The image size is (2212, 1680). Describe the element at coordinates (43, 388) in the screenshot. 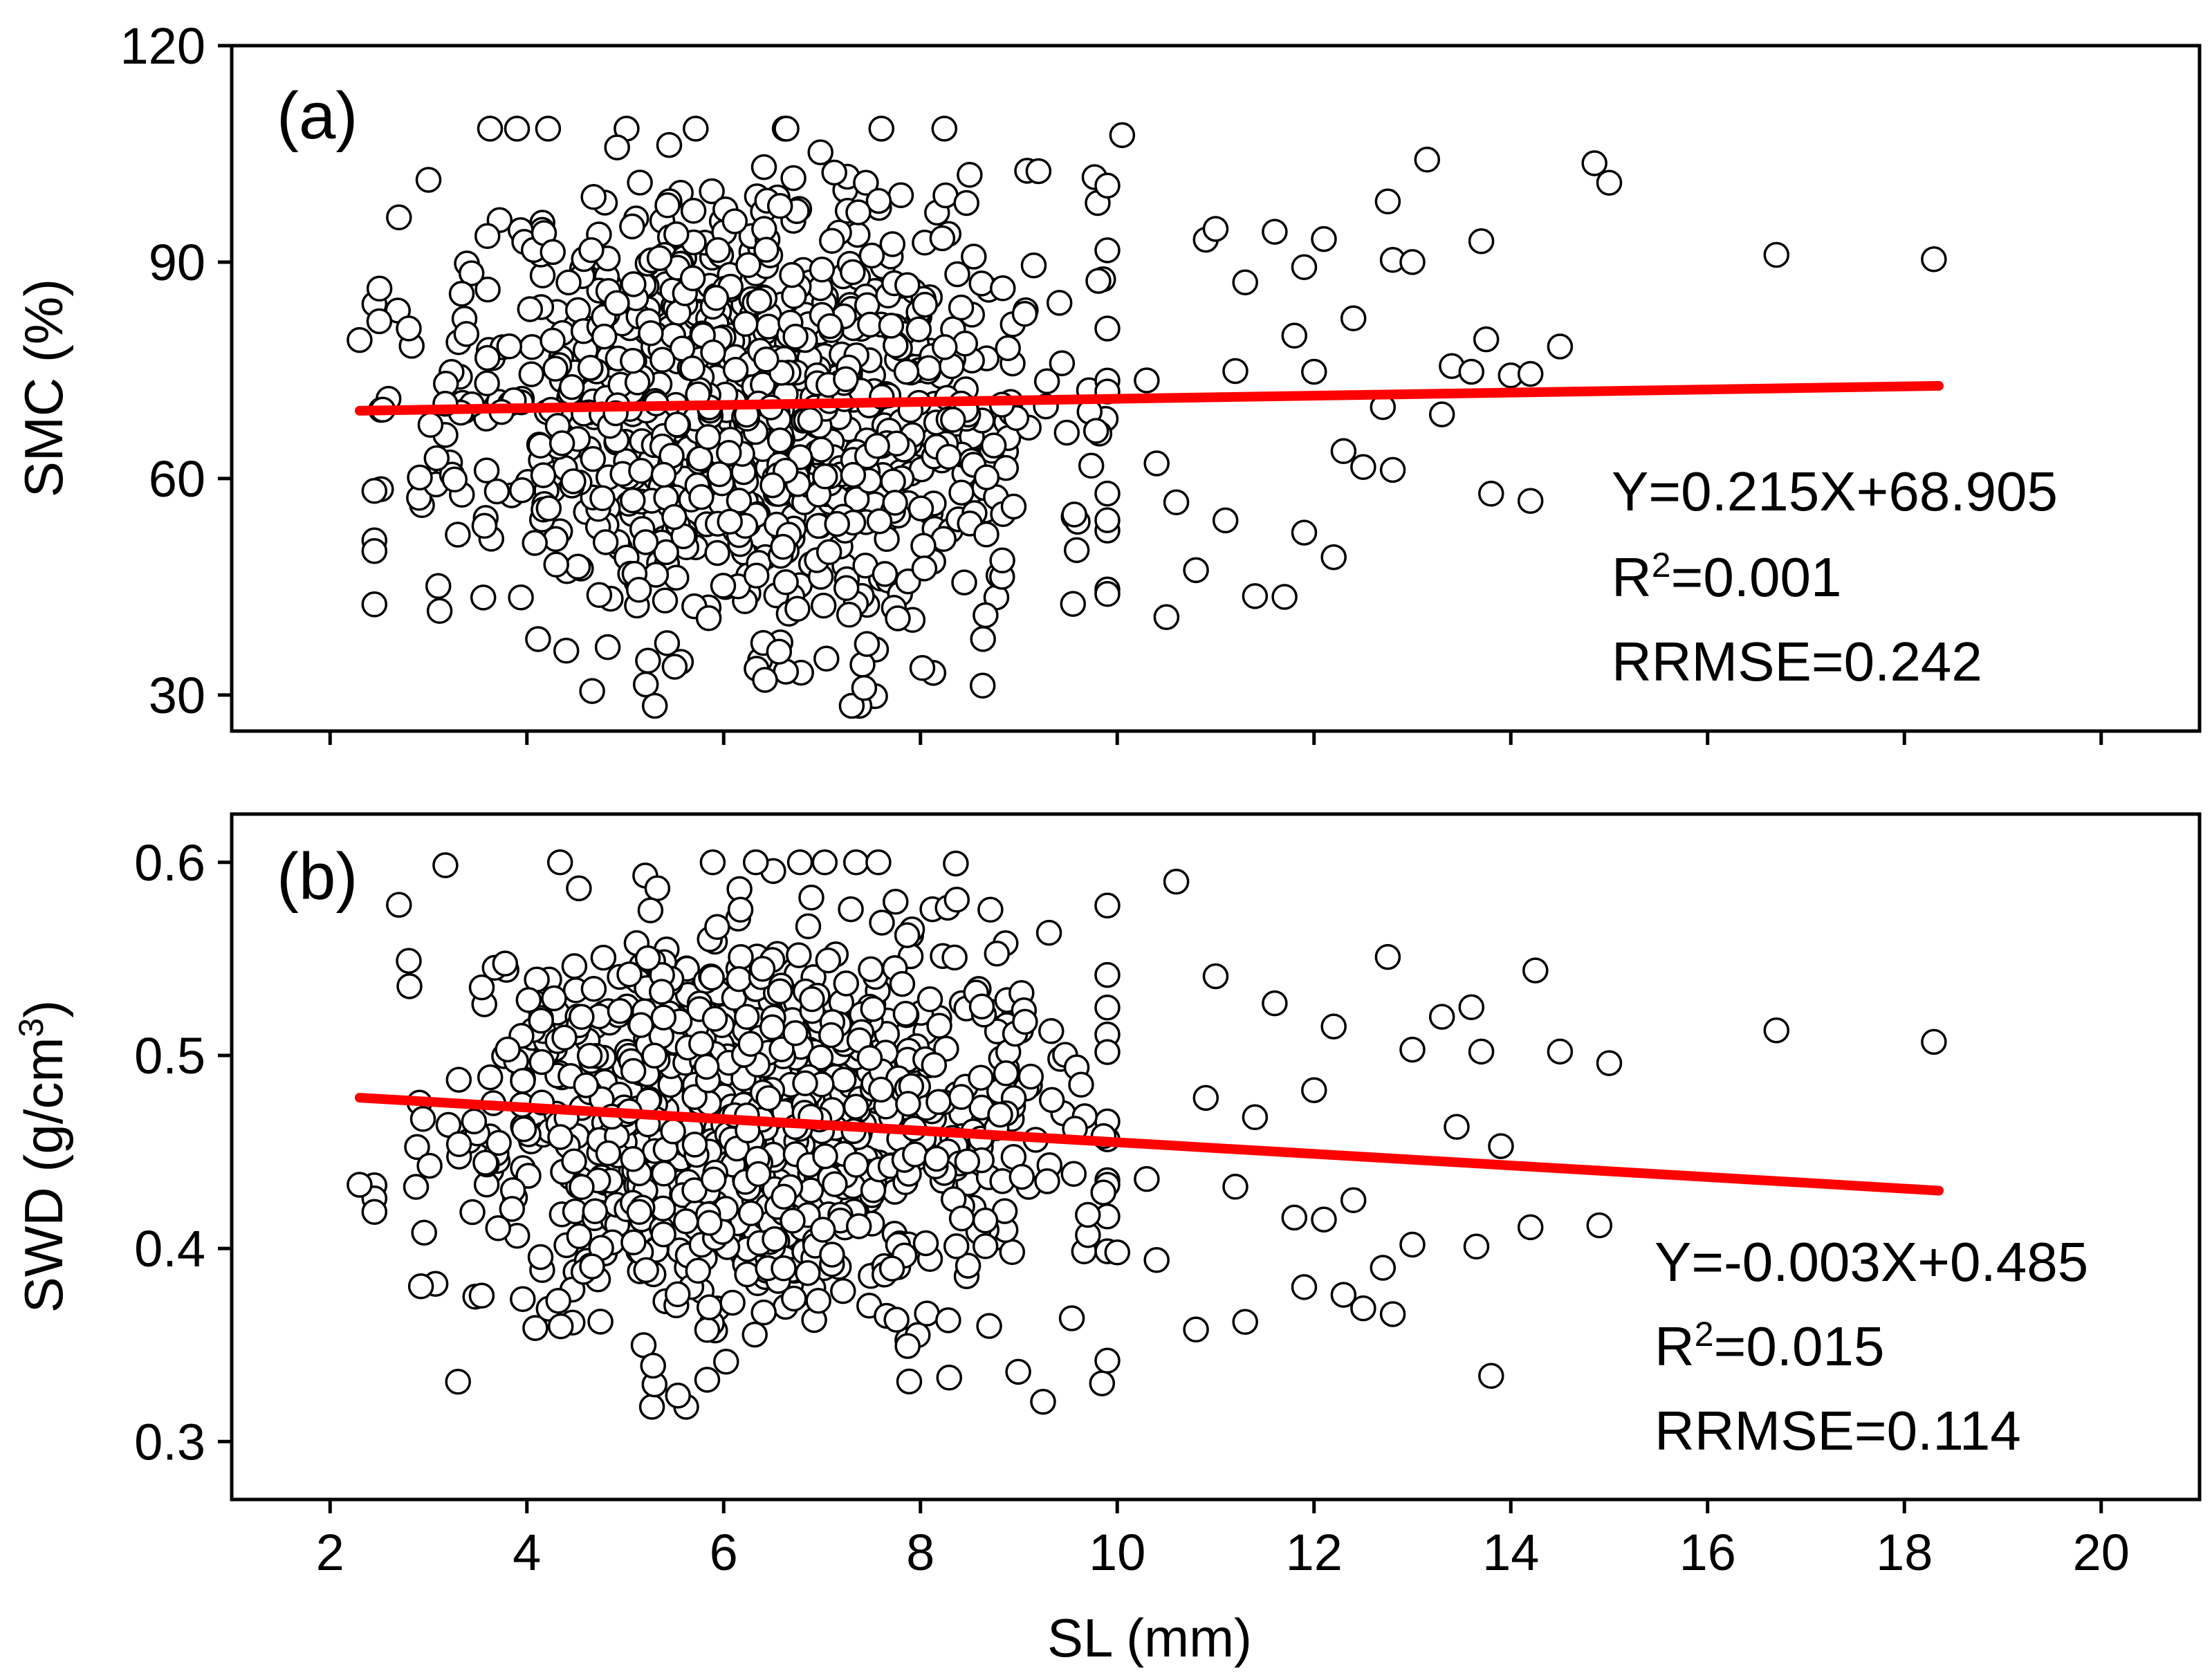

I see `y-axis-title-a: SMC (%)` at that location.